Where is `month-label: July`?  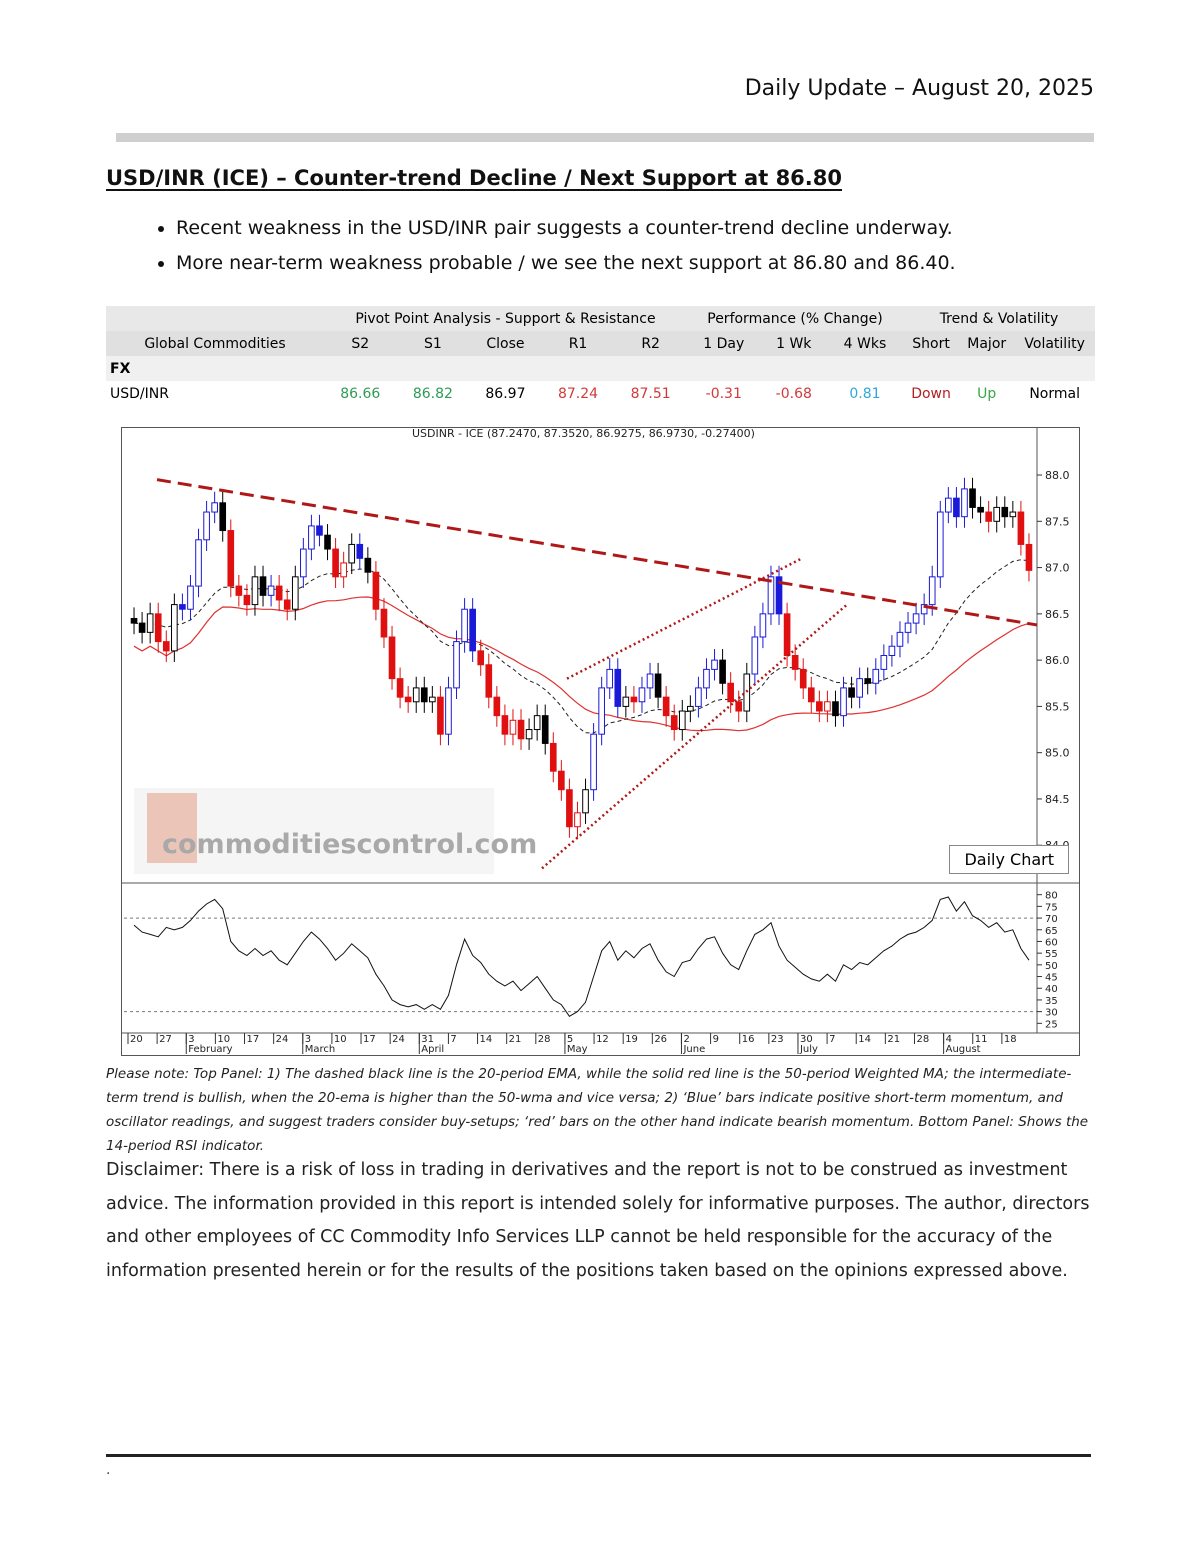 month-label: July is located at coordinates (808, 1049).